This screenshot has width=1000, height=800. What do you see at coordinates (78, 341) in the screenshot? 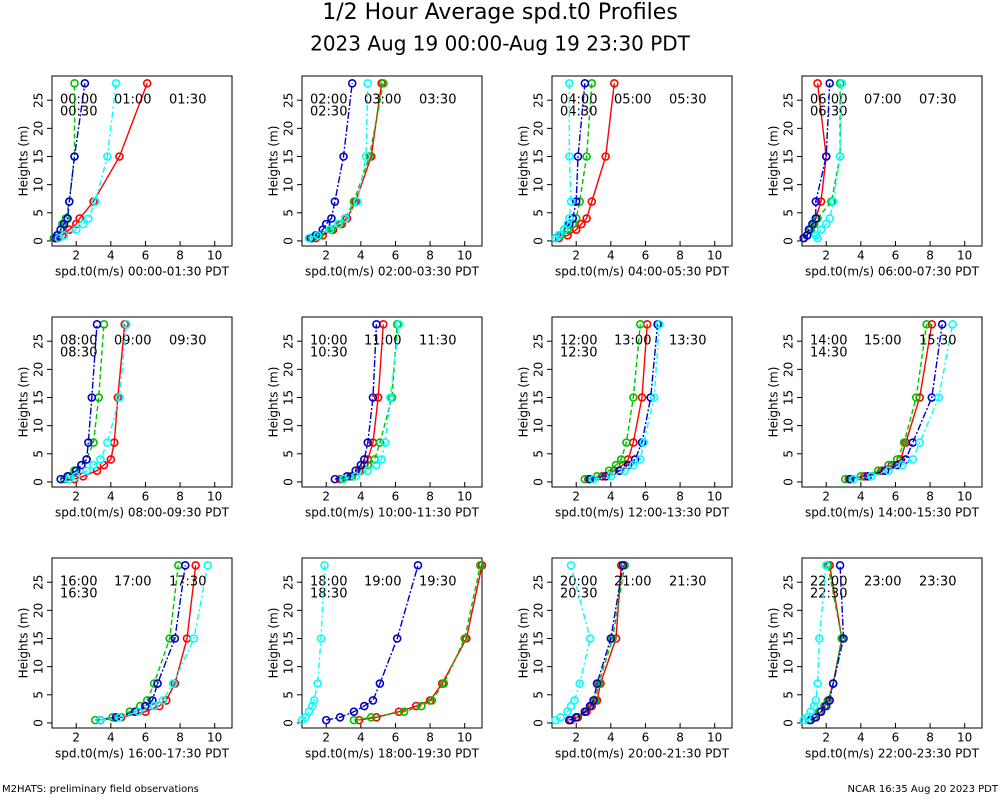
I see `legend-label: 08:00` at bounding box center [78, 341].